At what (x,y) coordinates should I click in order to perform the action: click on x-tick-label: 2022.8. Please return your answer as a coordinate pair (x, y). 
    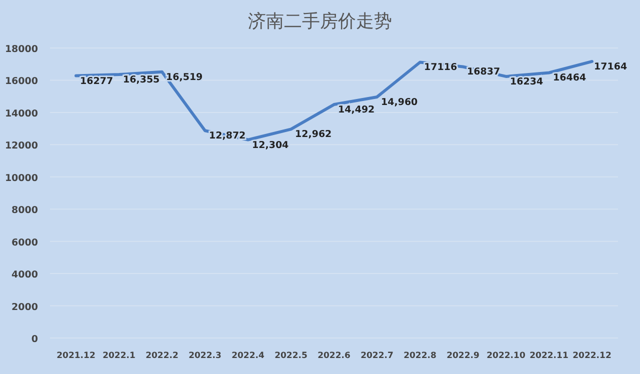
    Looking at the image, I should click on (420, 356).